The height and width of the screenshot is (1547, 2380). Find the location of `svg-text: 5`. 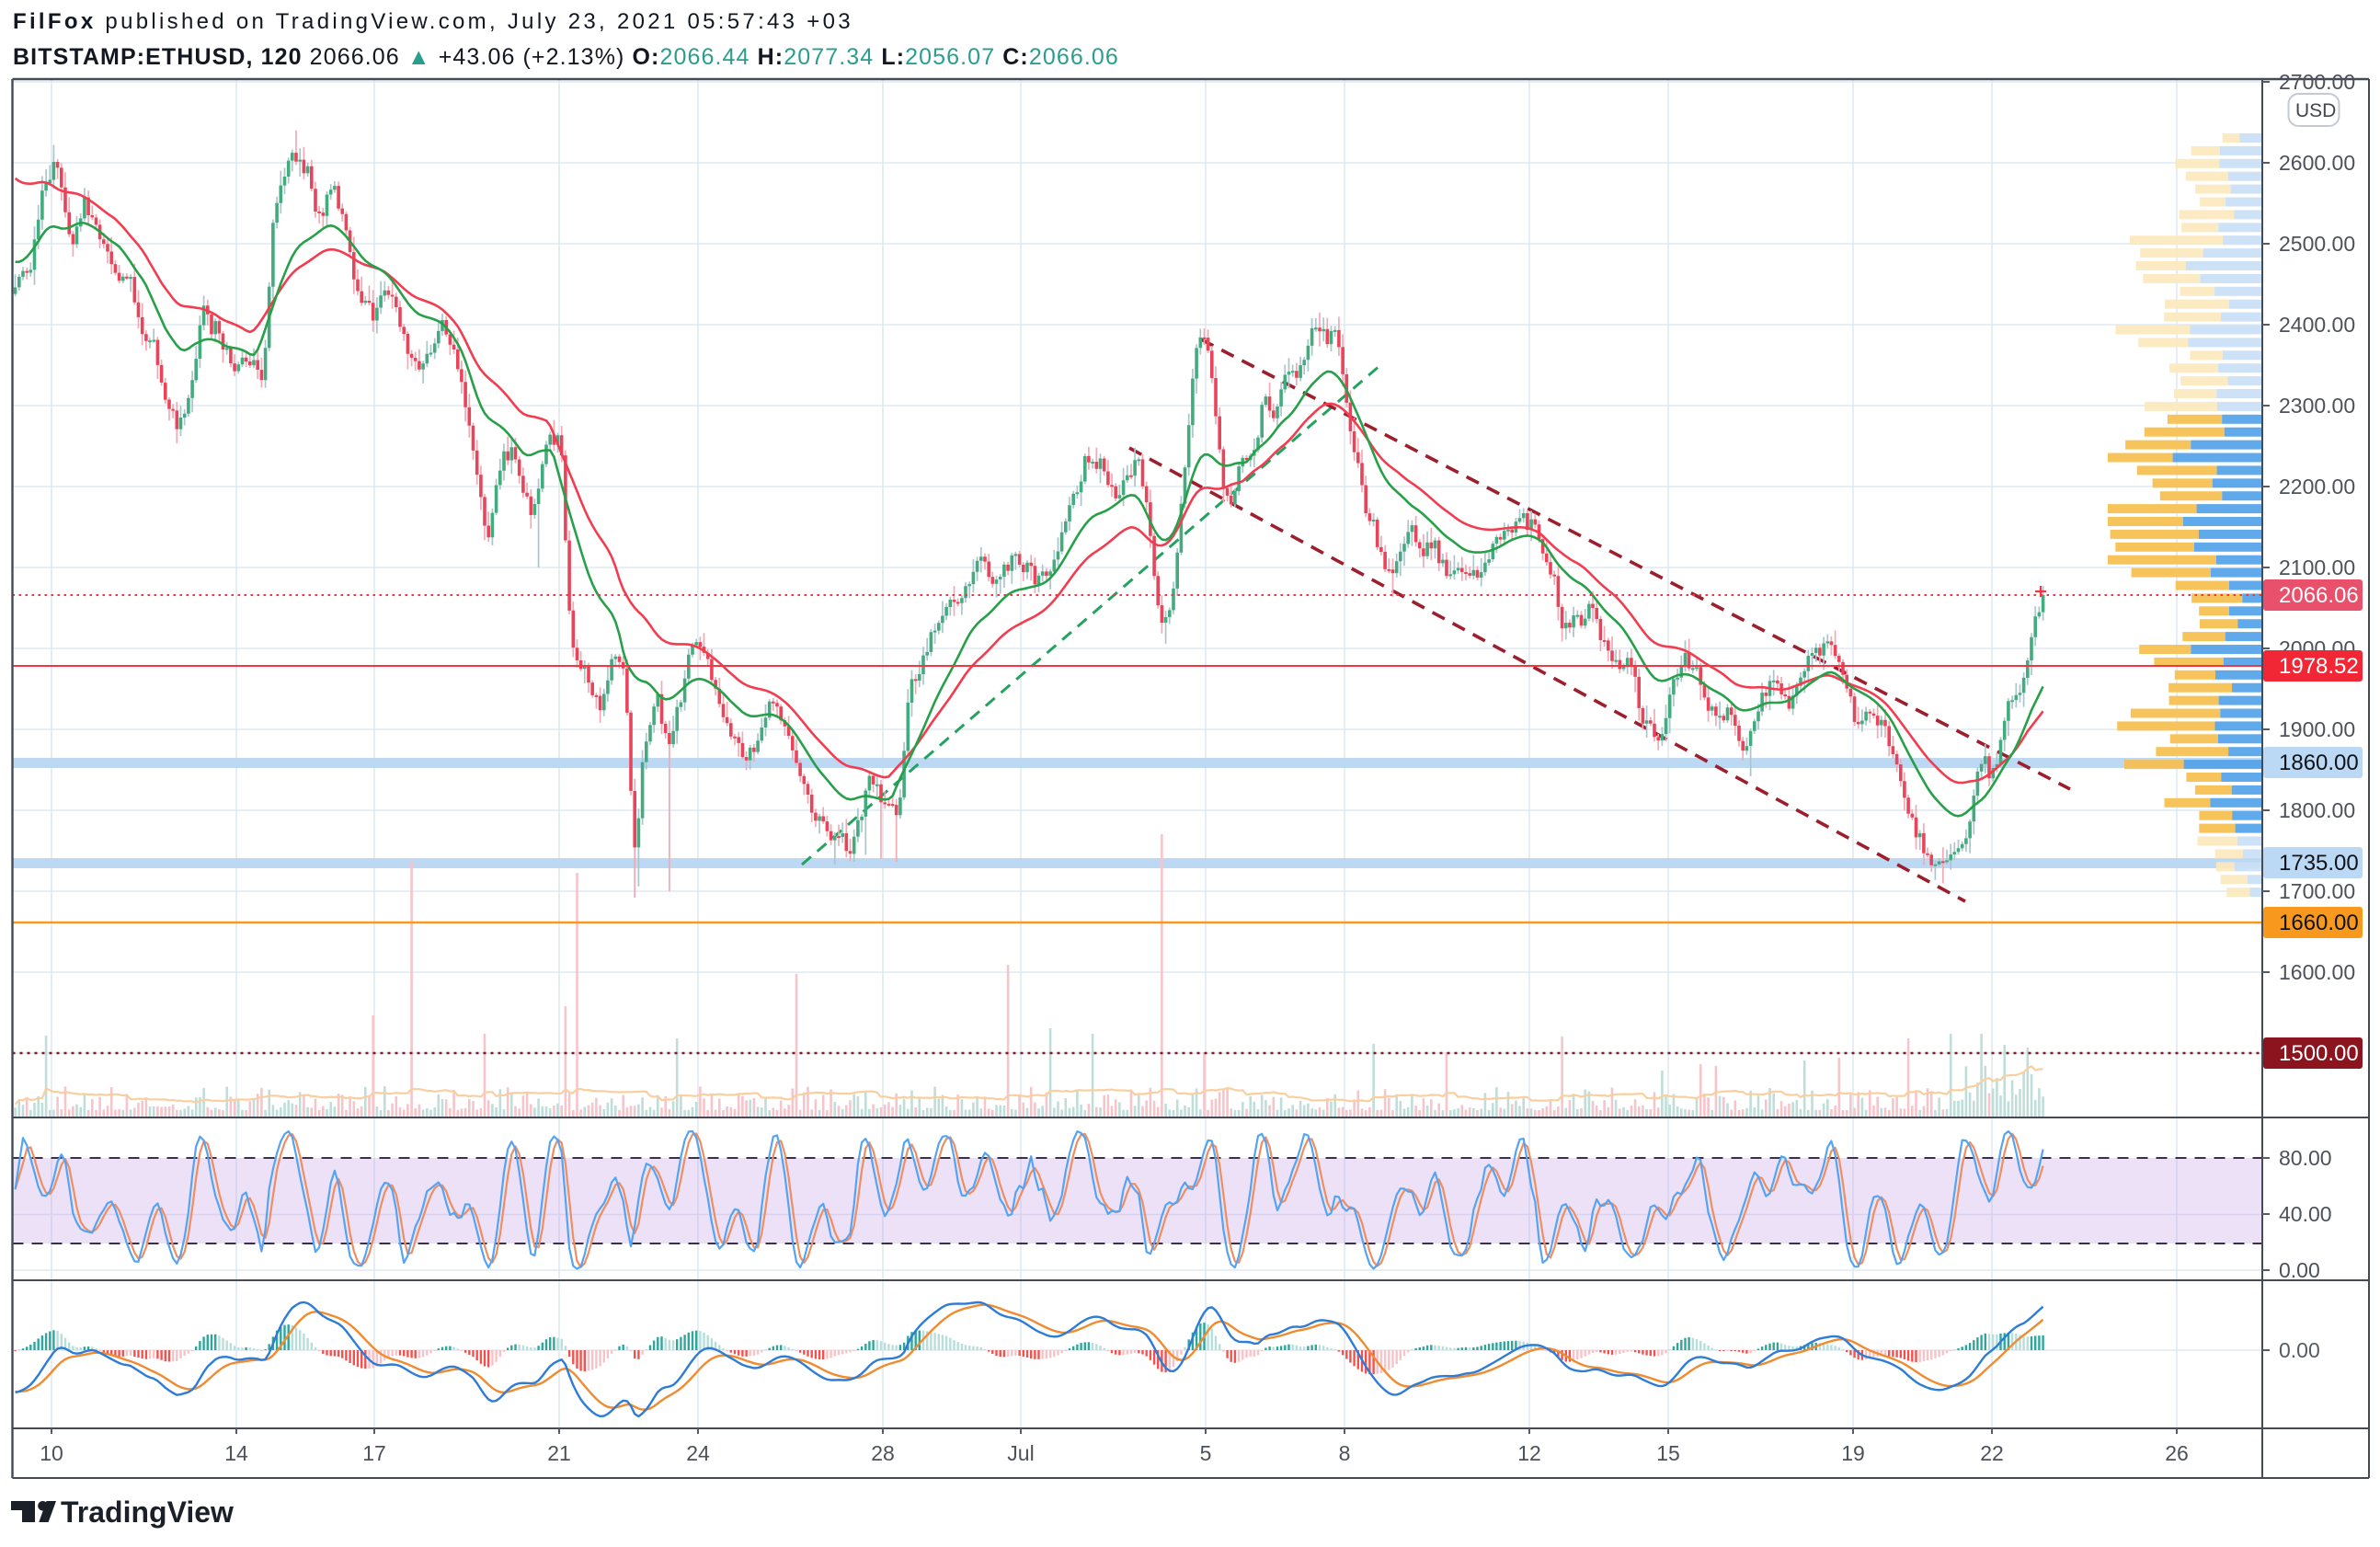

svg-text: 5 is located at coordinates (1206, 1453).